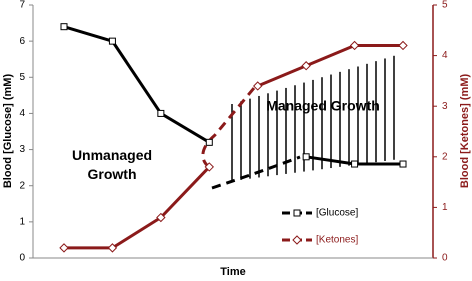  Describe the element at coordinates (445, 207) in the screenshot. I see `y2-tick-label: 1` at that location.